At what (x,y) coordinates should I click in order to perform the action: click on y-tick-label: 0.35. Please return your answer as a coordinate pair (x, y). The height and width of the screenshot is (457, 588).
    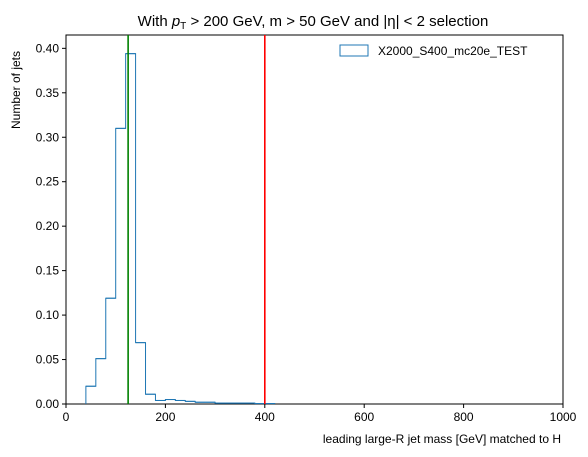
    Looking at the image, I should click on (48, 93).